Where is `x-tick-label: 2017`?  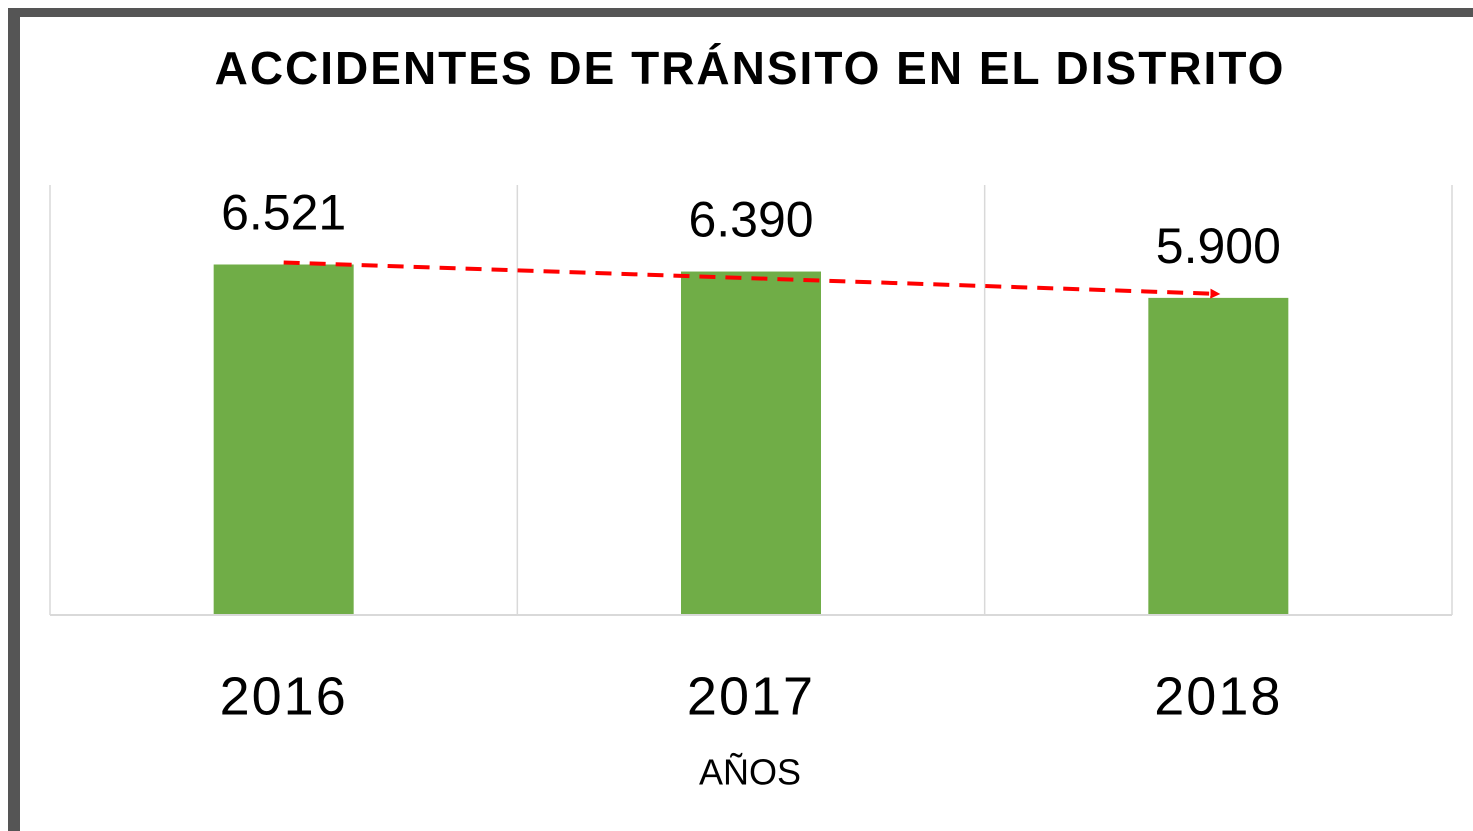 x-tick-label: 2017 is located at coordinates (751, 696).